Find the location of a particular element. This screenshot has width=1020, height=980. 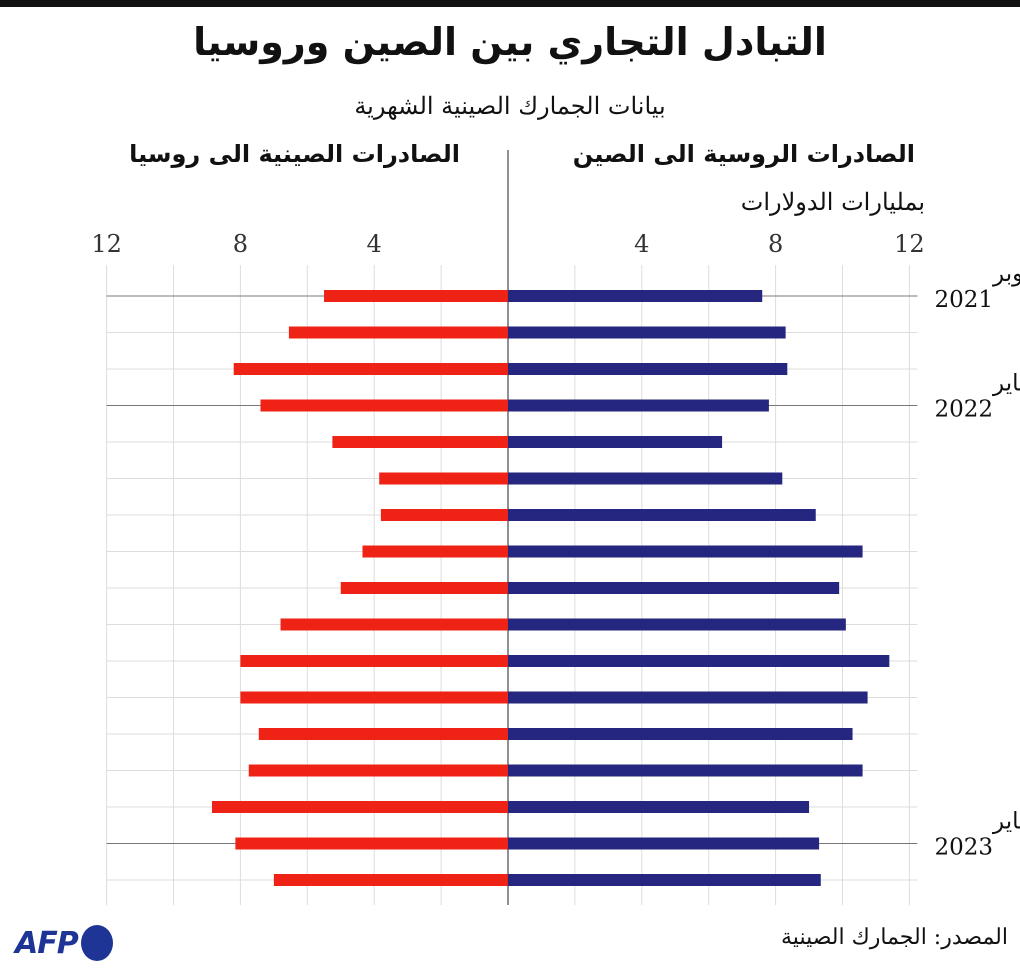

chart-subtitle: بيانات الجمارك الصينية الشهرية is located at coordinates (510, 106).